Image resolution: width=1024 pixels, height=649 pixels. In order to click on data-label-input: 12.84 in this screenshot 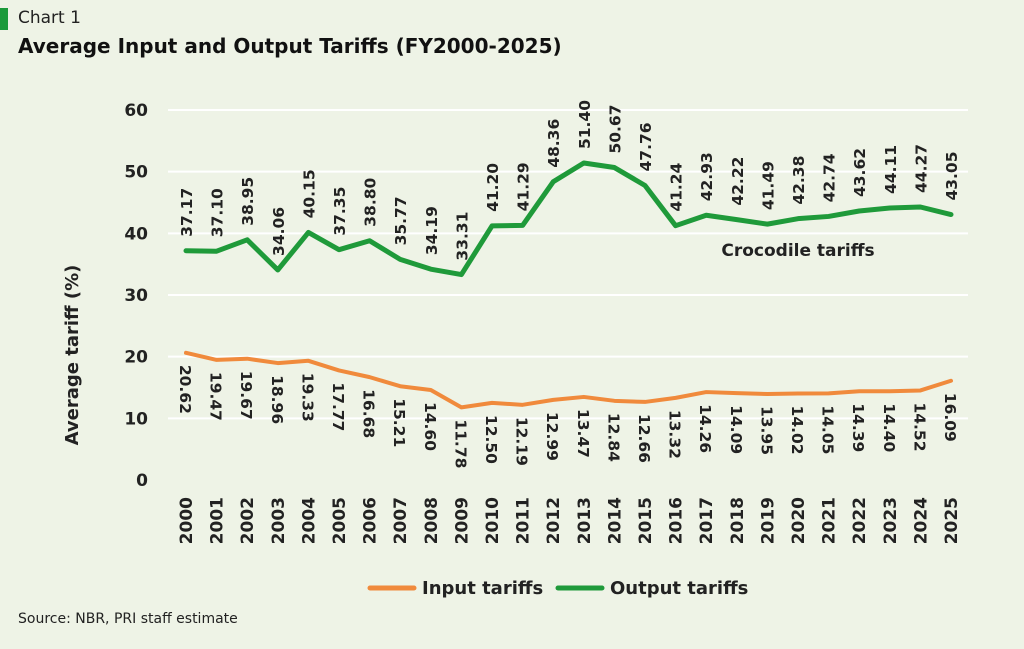, I will do `click(613, 437)`.